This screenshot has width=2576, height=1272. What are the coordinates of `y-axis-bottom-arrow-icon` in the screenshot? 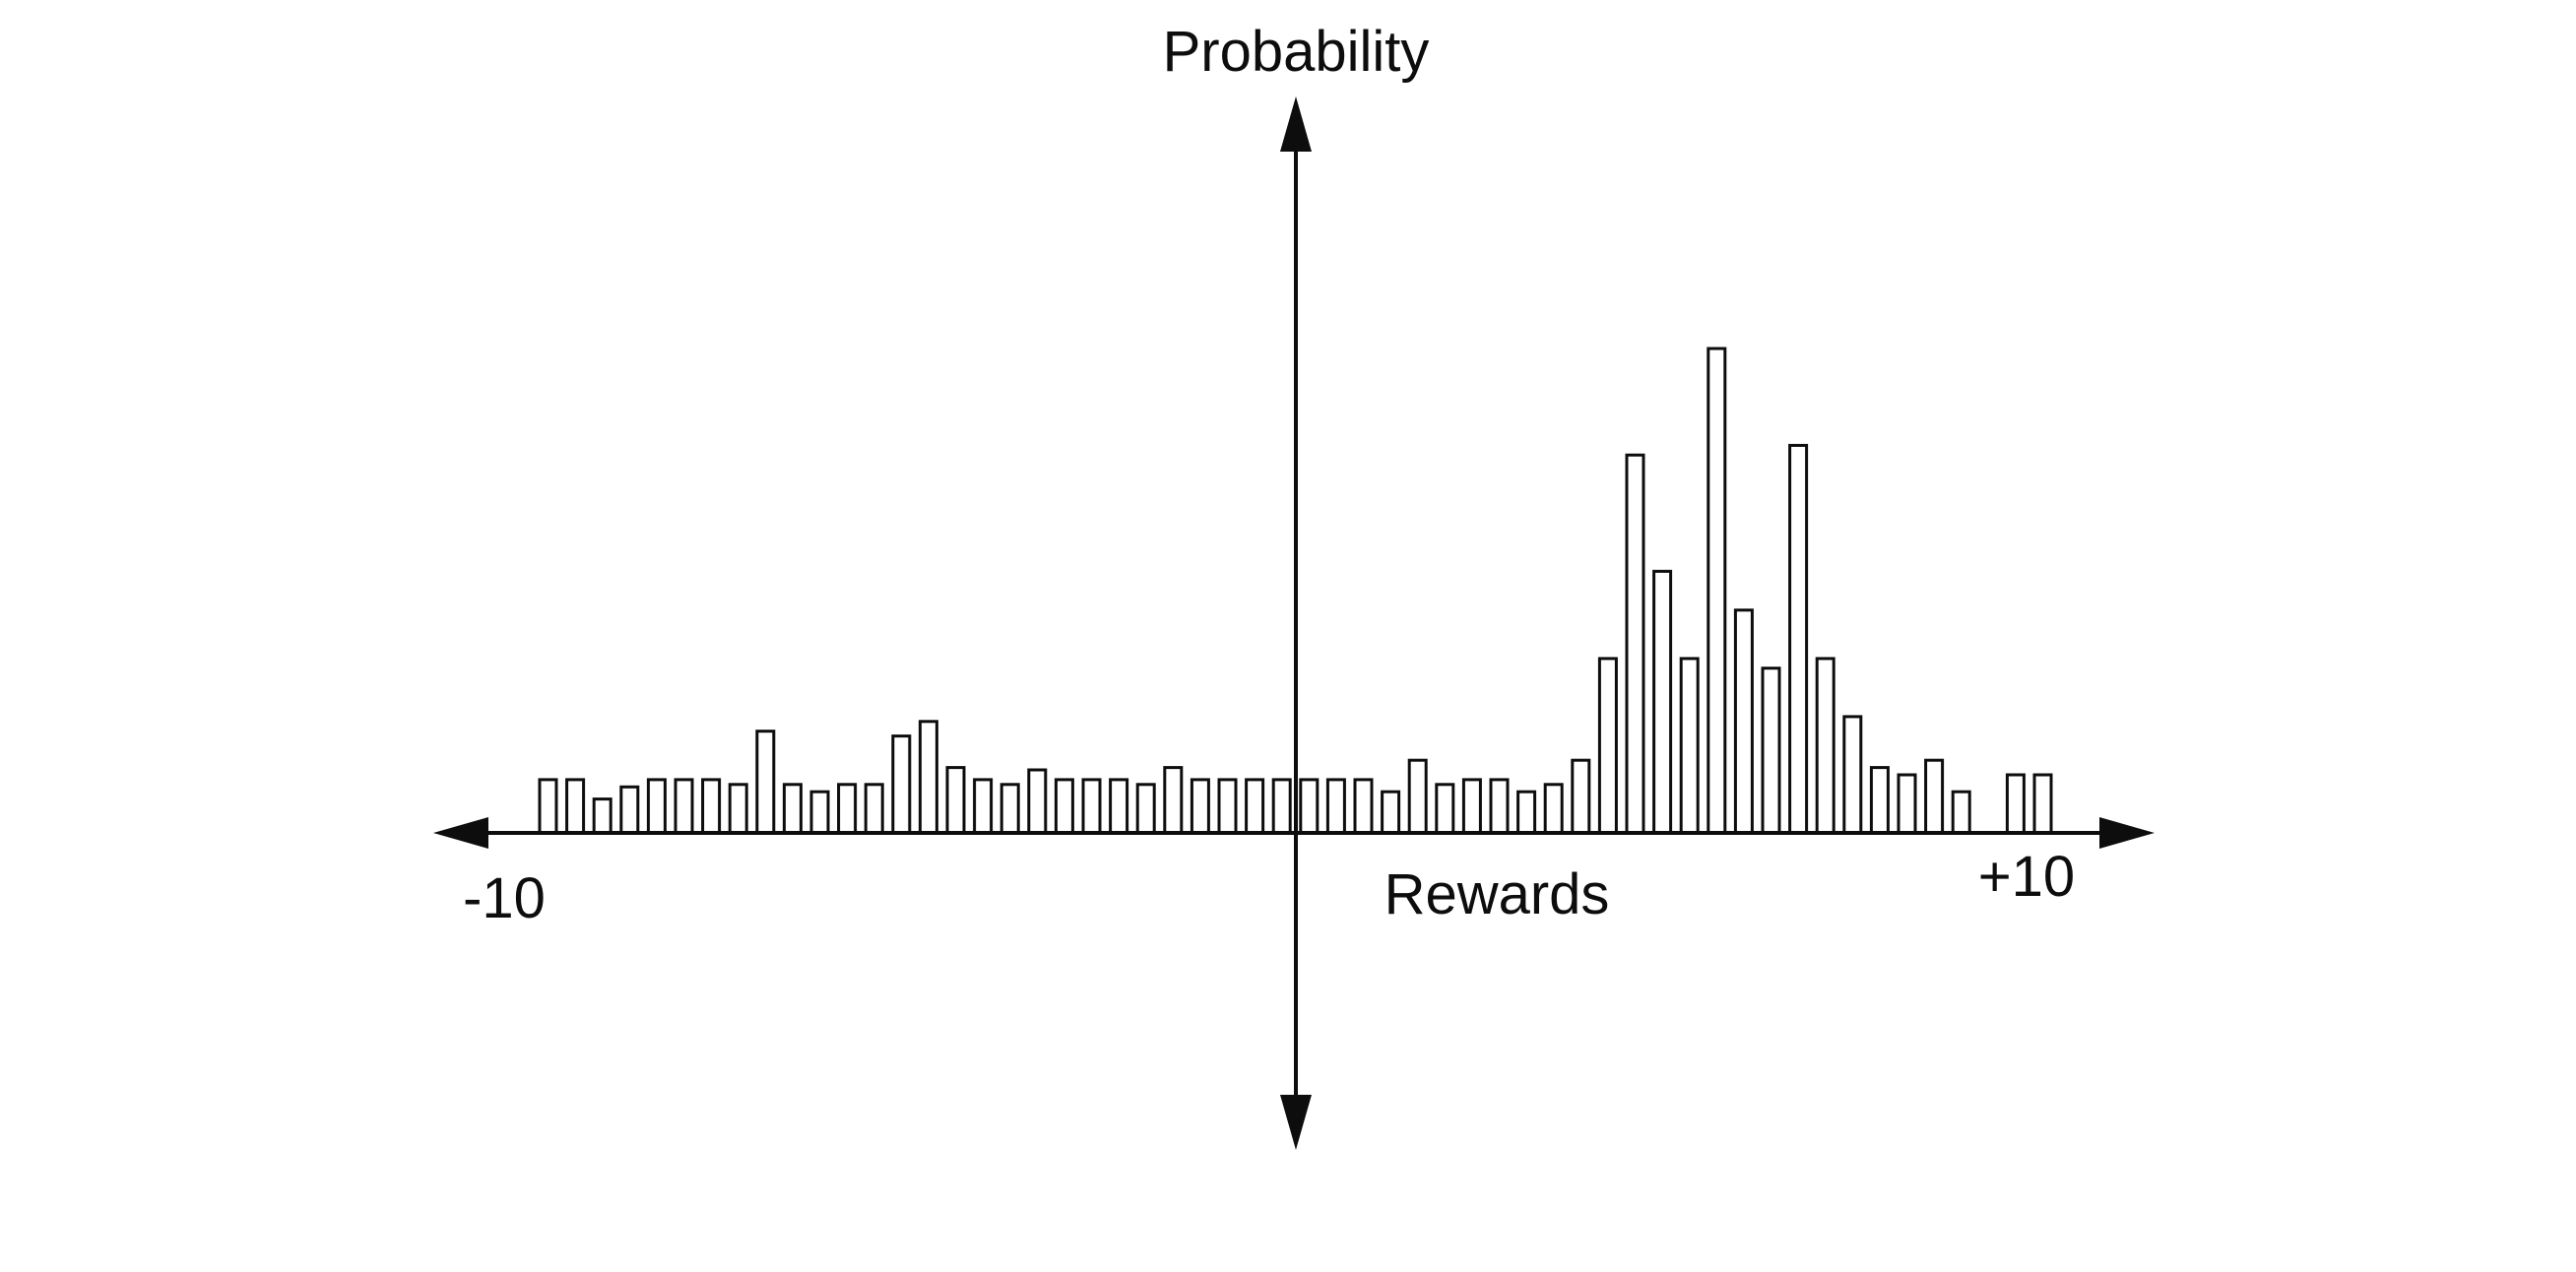 It's located at (1296, 1123).